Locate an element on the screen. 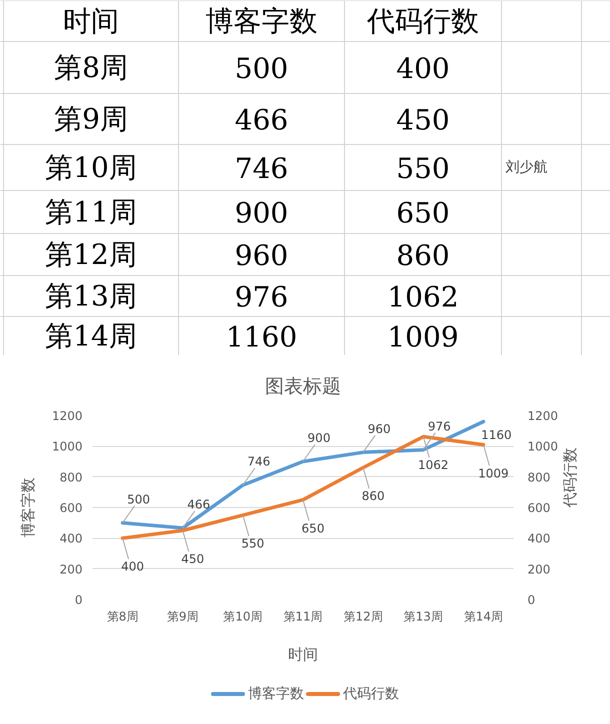 This screenshot has width=610, height=724. legend-label: 博客字数 is located at coordinates (276, 694).